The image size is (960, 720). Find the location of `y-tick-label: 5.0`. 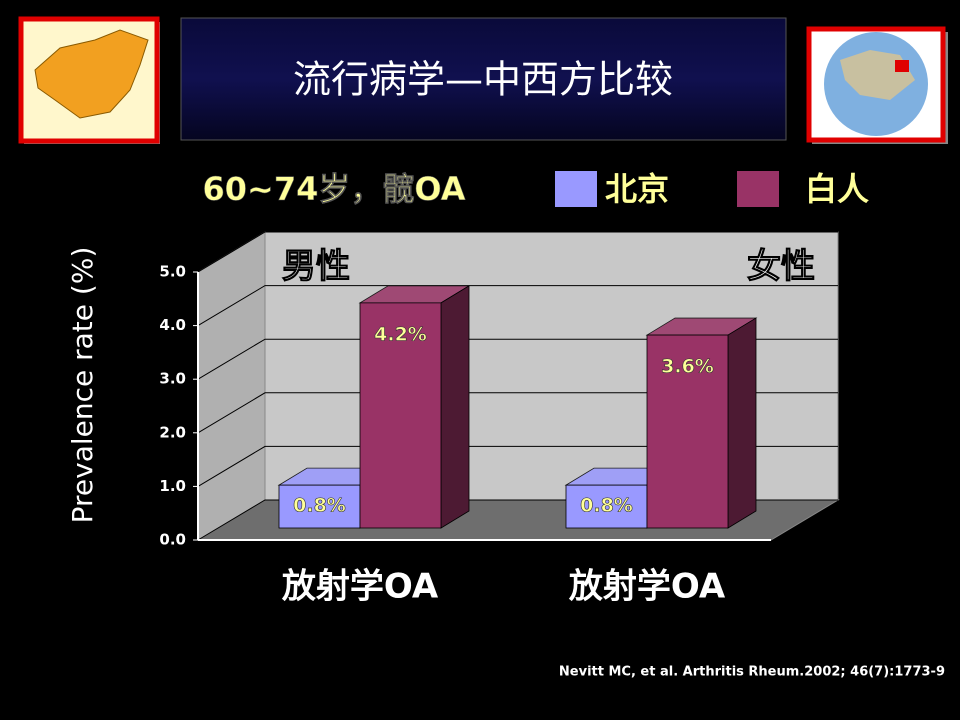

y-tick-label: 5.0 is located at coordinates (172, 272).